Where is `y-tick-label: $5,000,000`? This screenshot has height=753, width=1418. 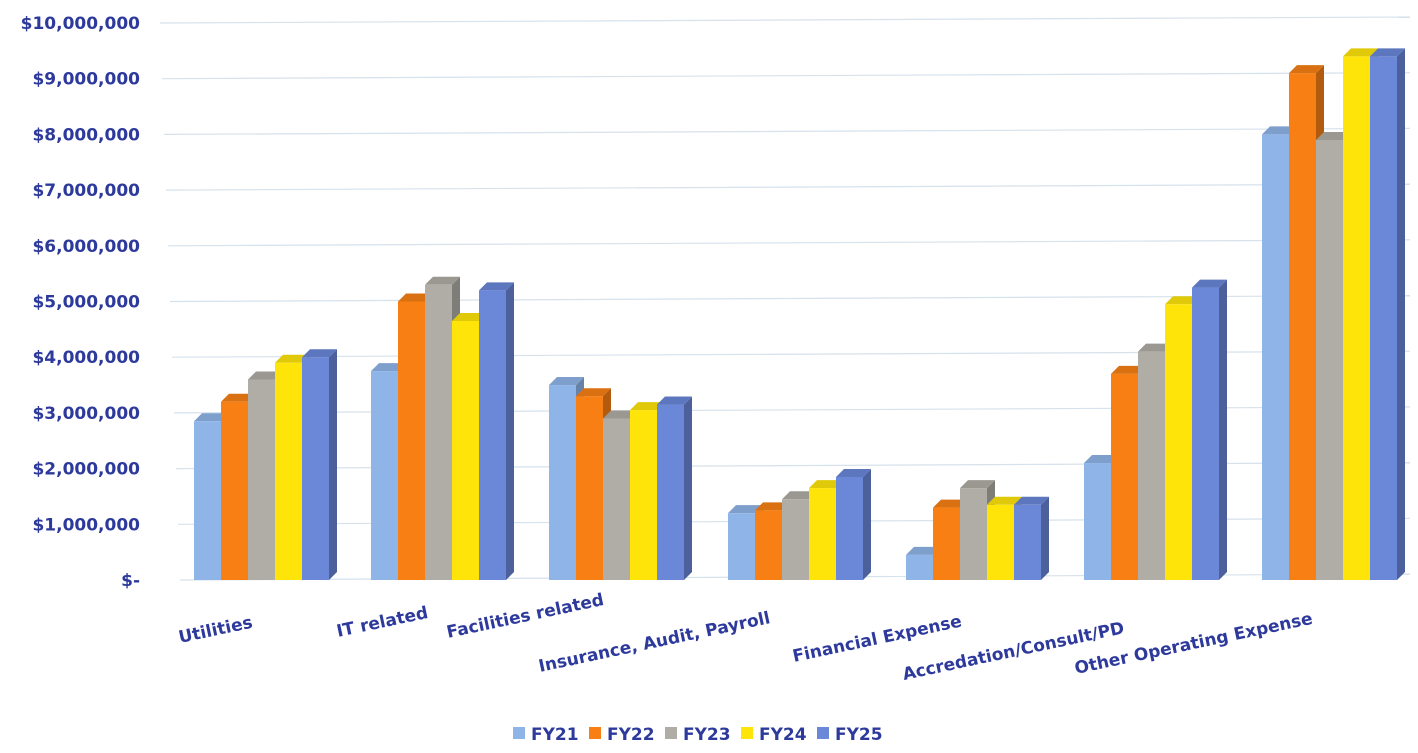 y-tick-label: $5,000,000 is located at coordinates (86, 303).